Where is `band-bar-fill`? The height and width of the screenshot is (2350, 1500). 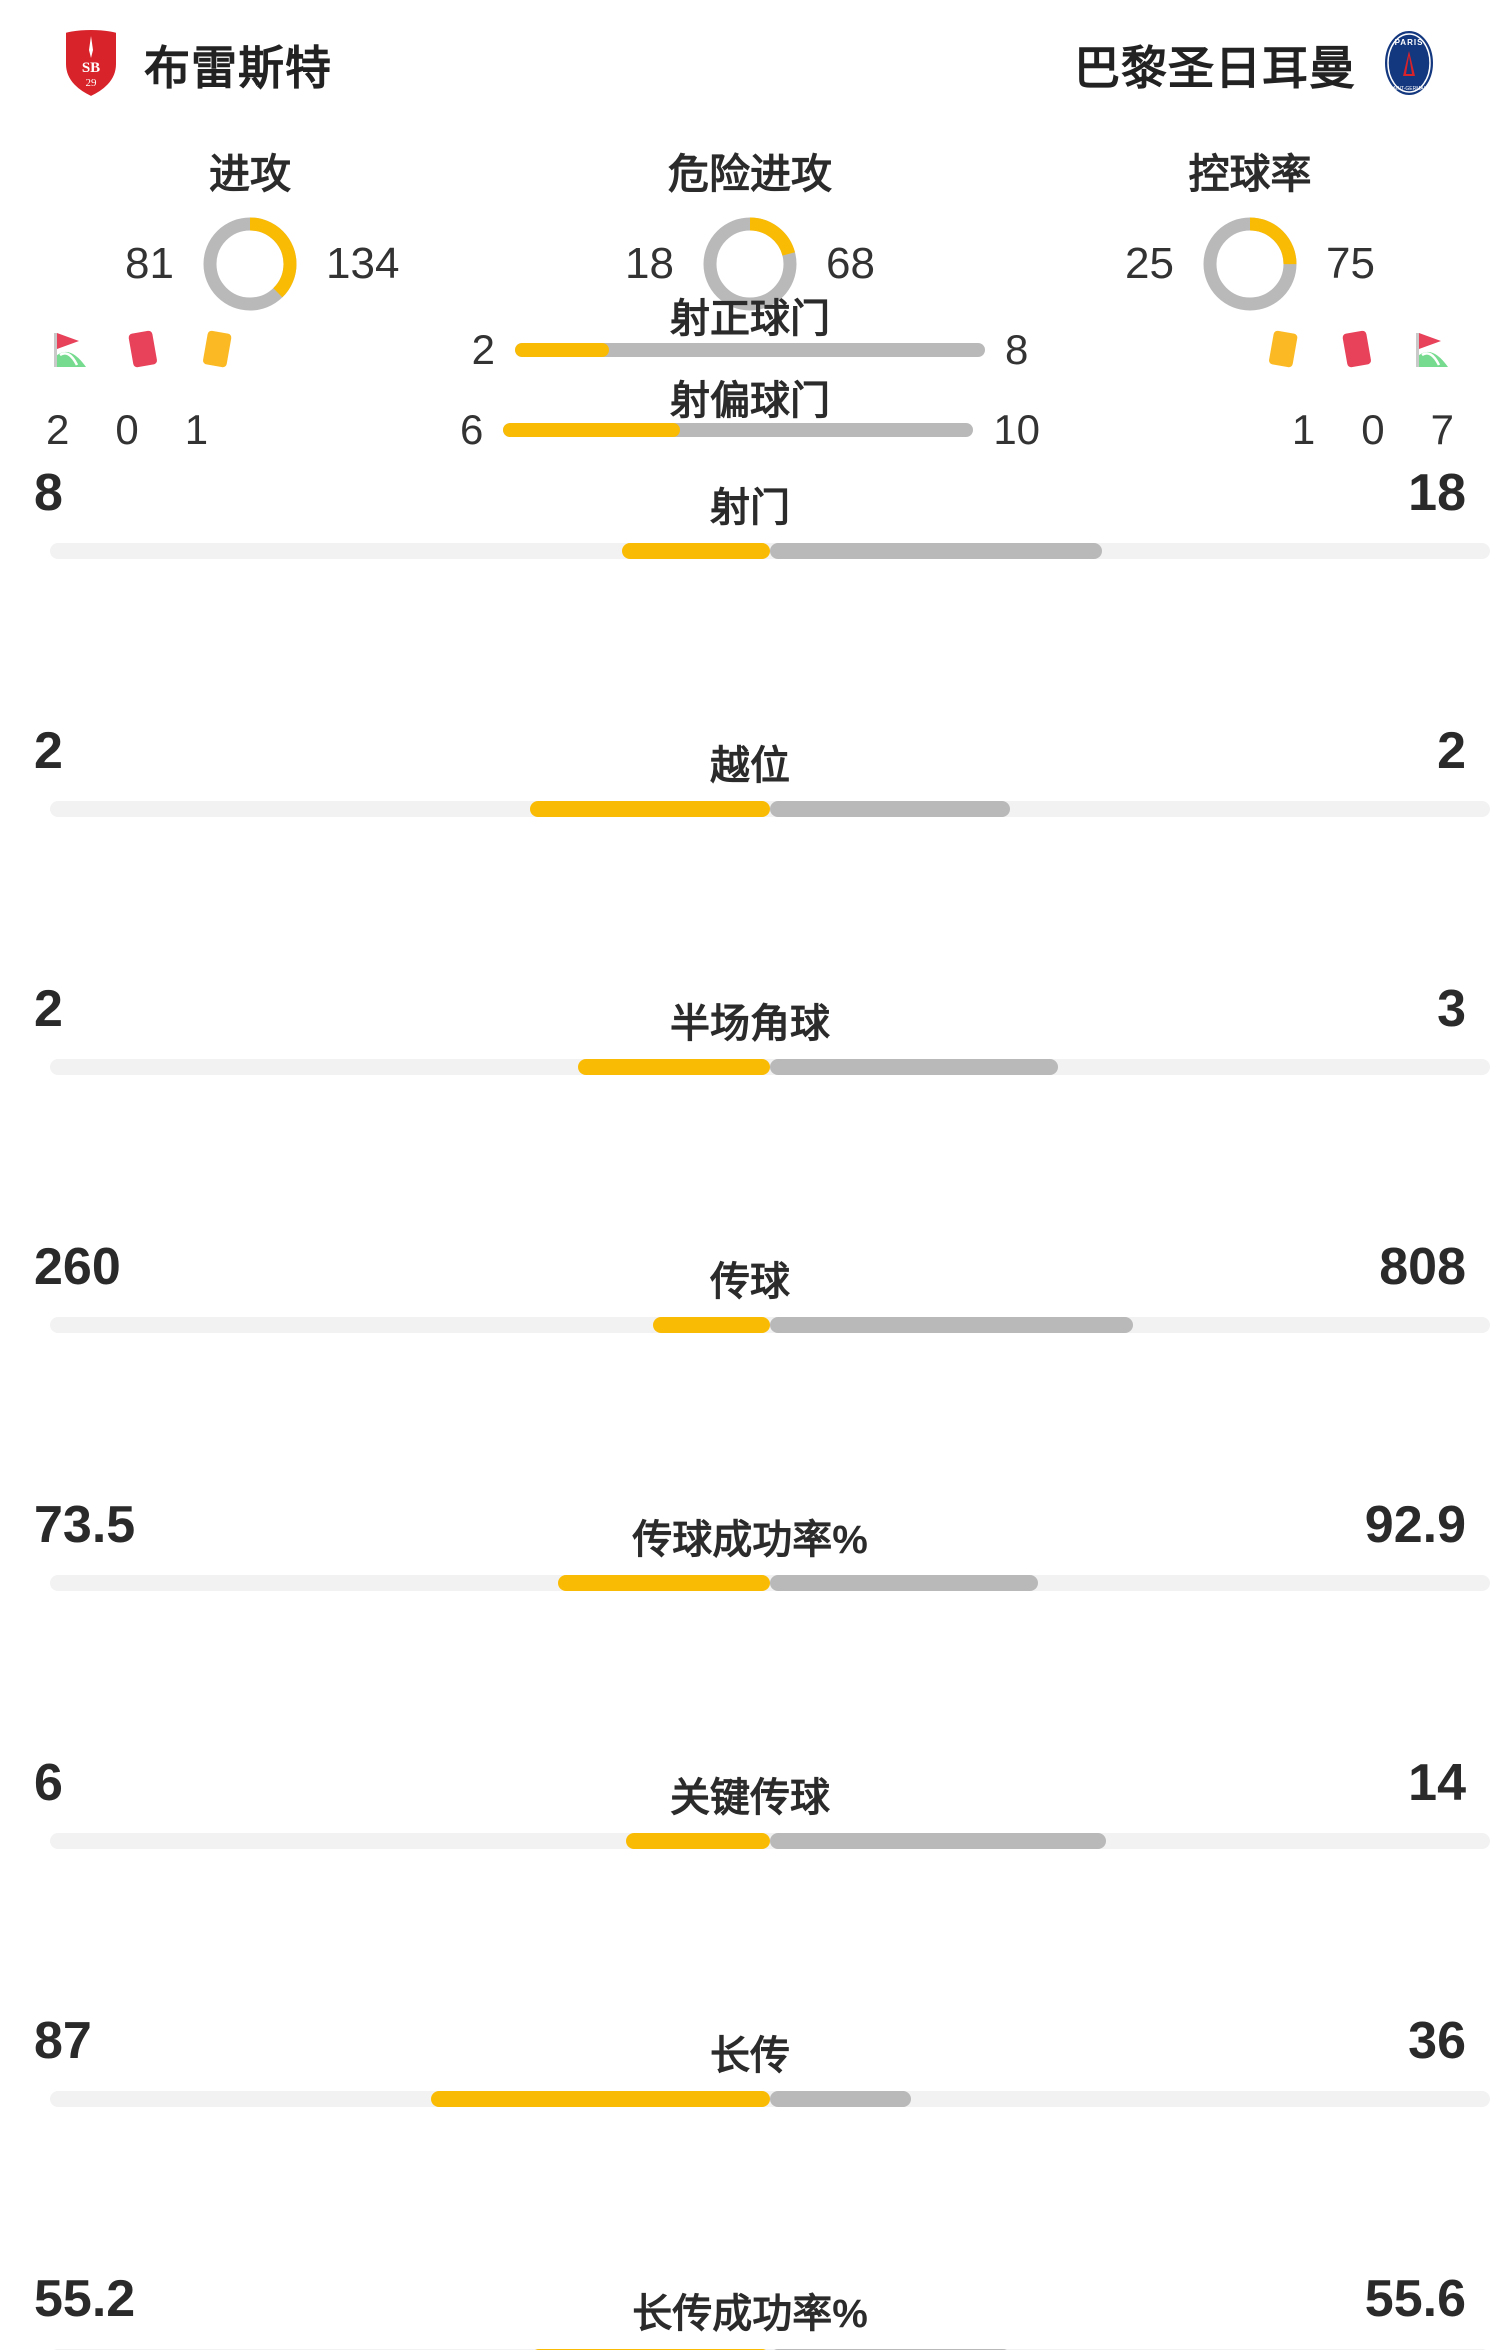 band-bar-fill is located at coordinates (562, 350).